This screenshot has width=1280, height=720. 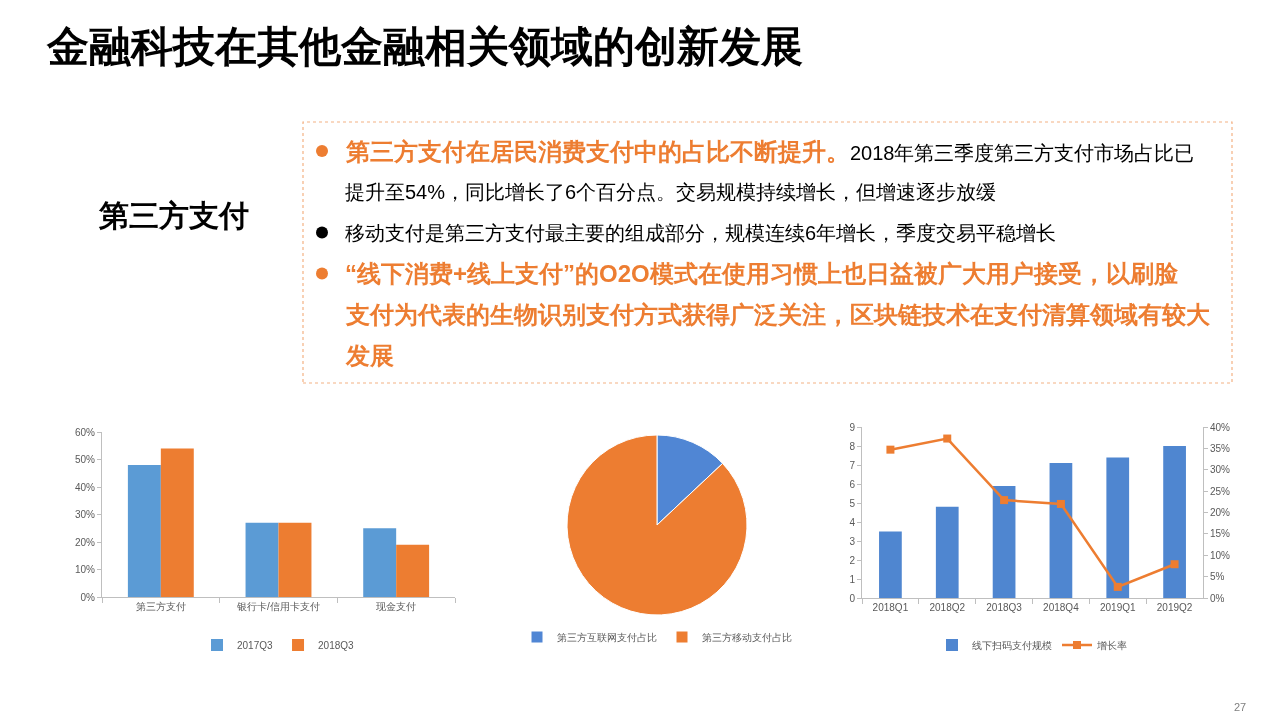 I want to click on y2-tick-label: 15%, so click(x=1220, y=534).